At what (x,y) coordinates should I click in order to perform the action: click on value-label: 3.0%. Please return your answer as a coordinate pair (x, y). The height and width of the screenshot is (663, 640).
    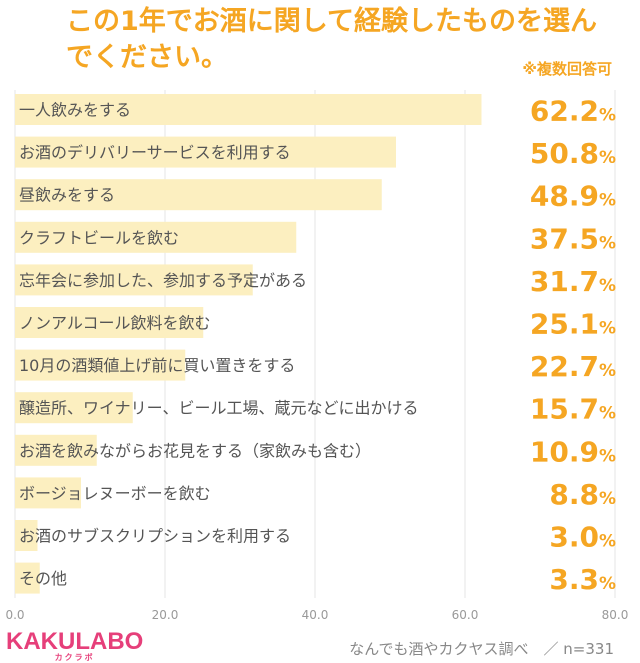
    Looking at the image, I should click on (582, 537).